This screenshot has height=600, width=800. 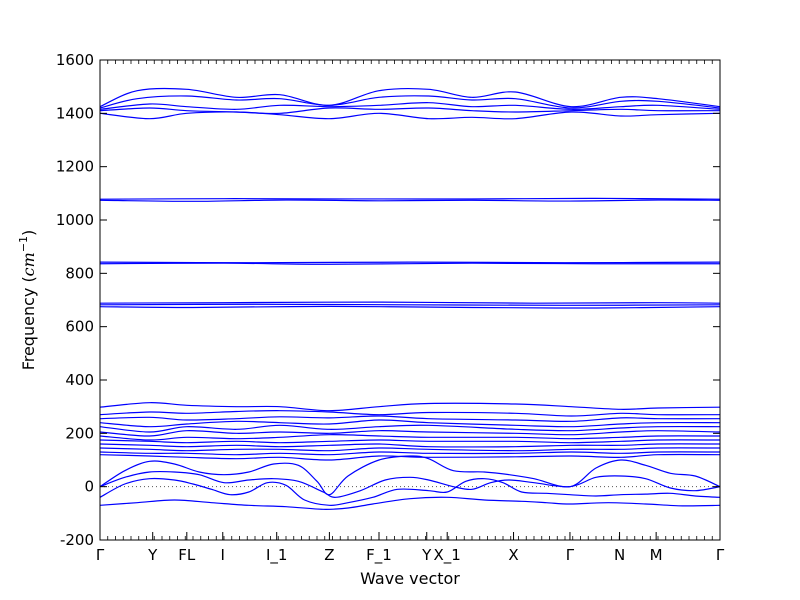 What do you see at coordinates (447, 555) in the screenshot?
I see `x-tick-label: X_1` at bounding box center [447, 555].